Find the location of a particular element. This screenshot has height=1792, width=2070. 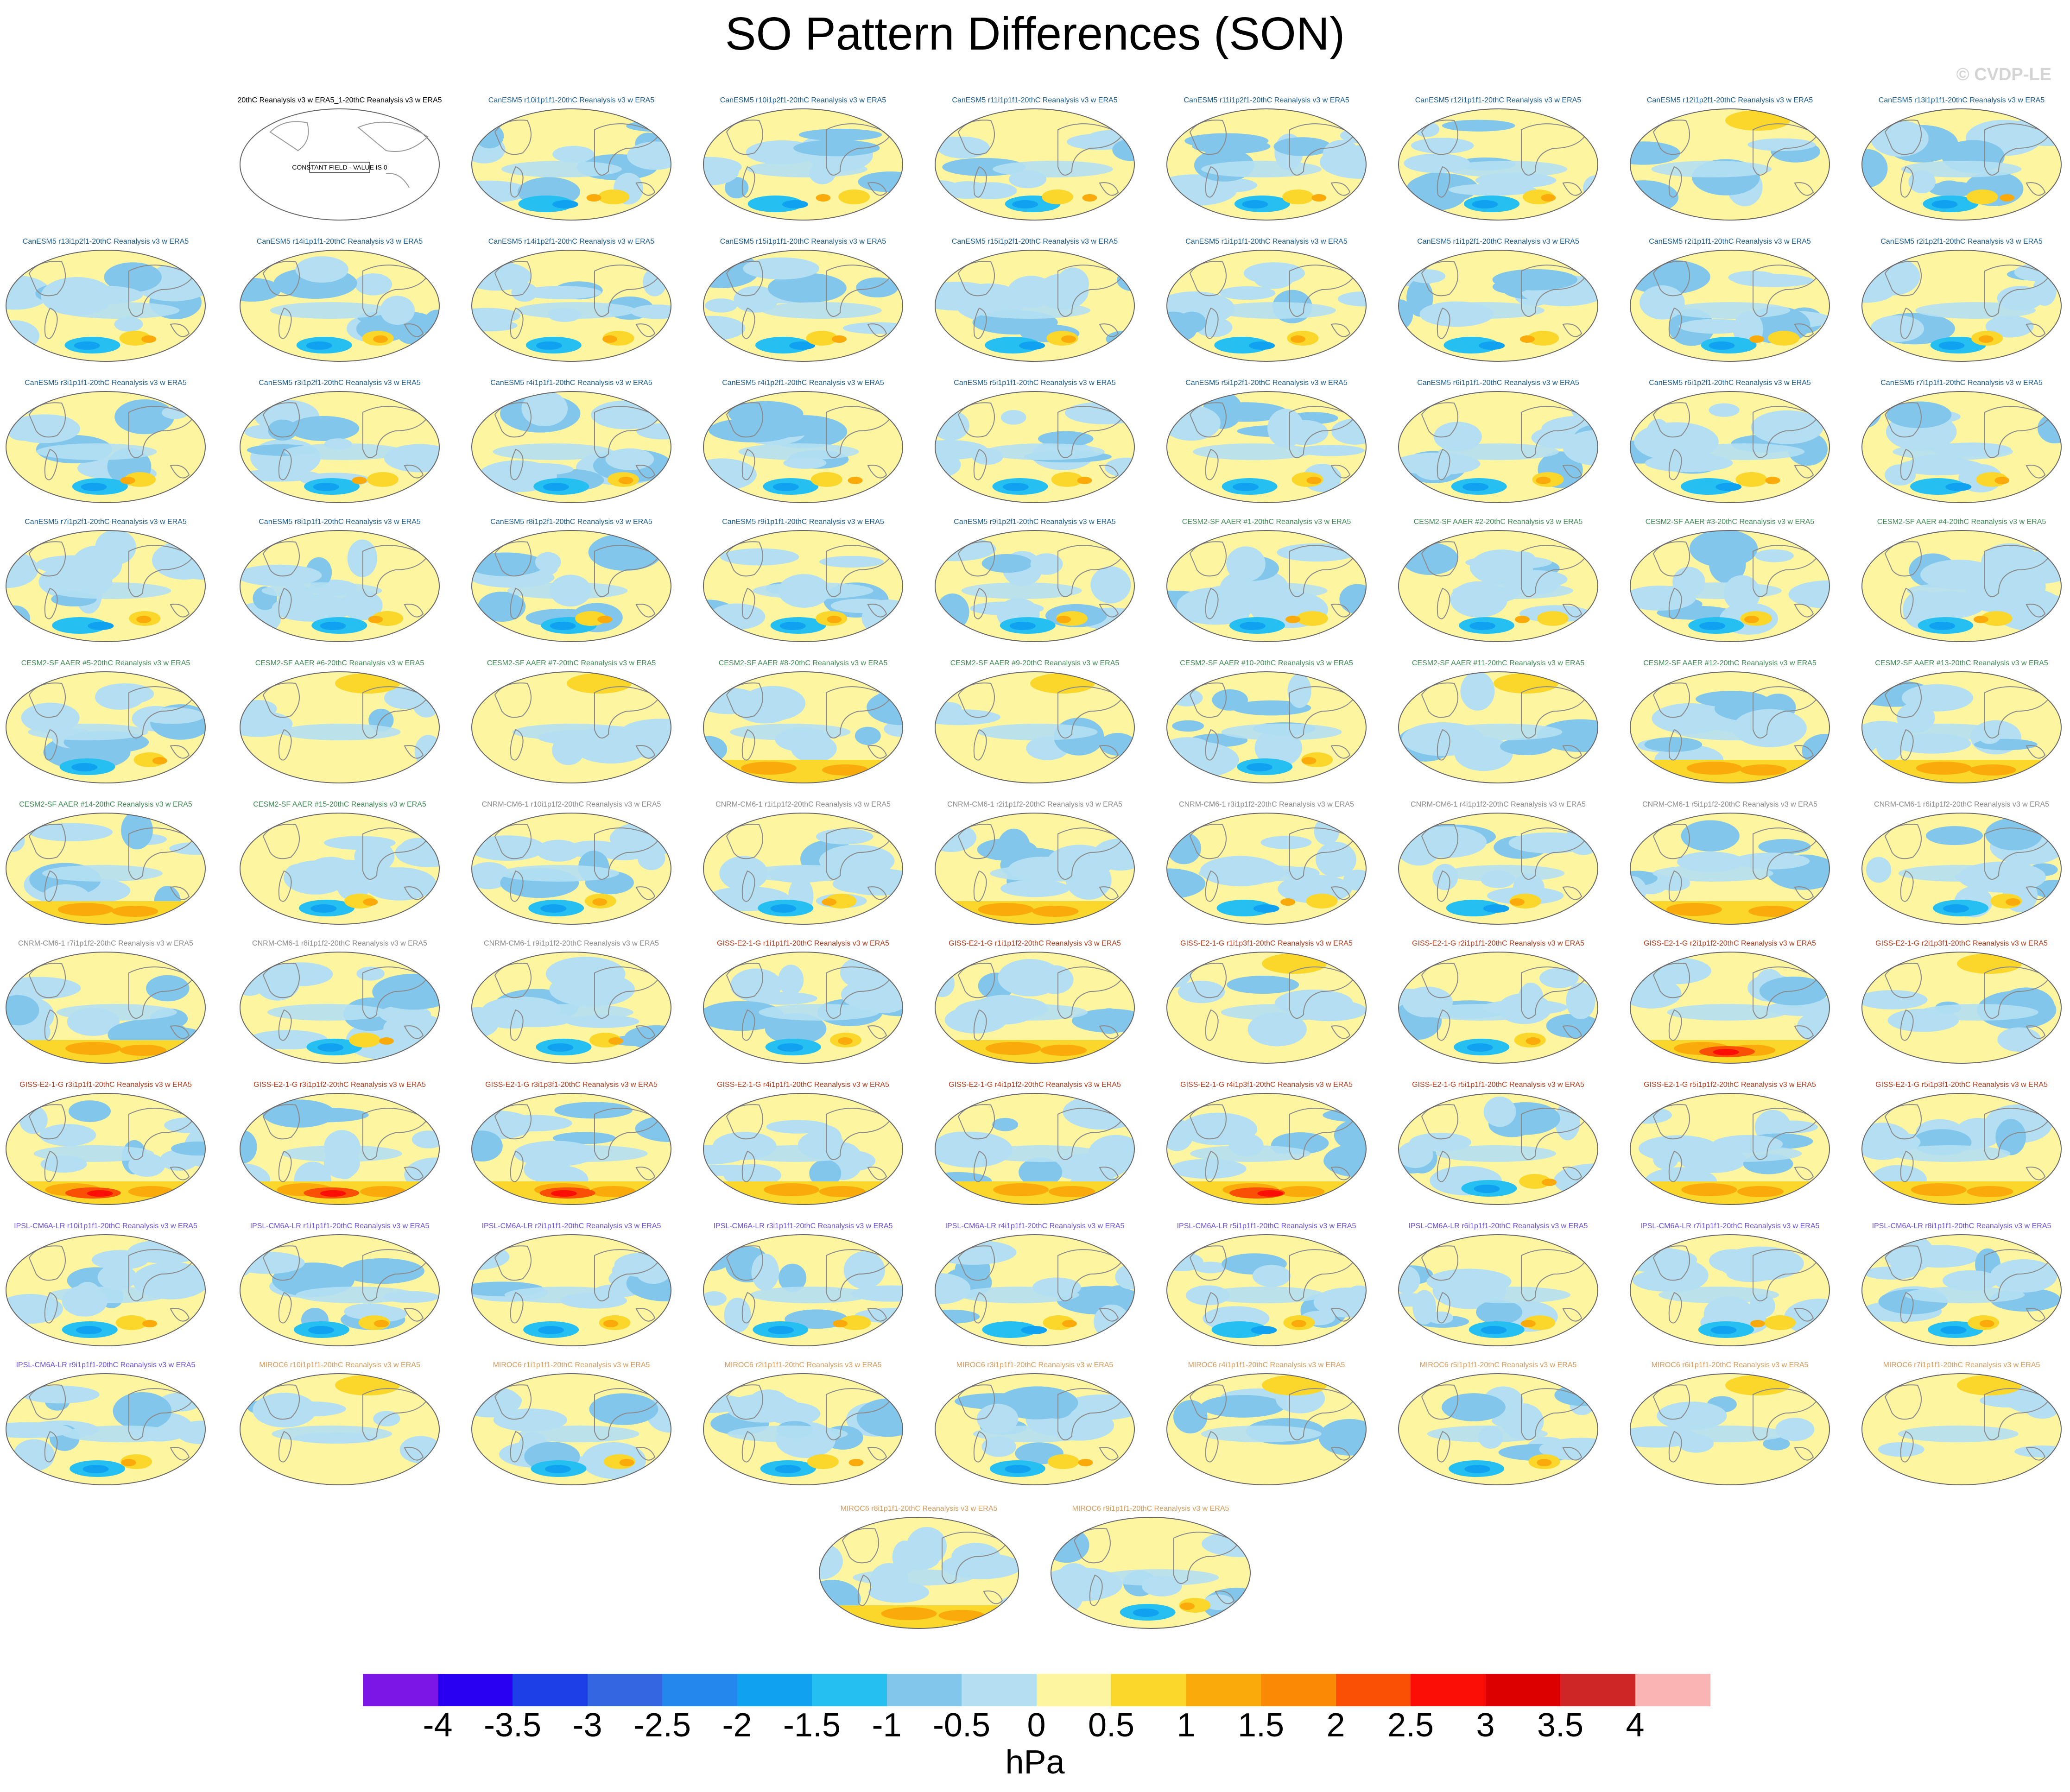

colorbar-tick-label: 3 is located at coordinates (1485, 1725).